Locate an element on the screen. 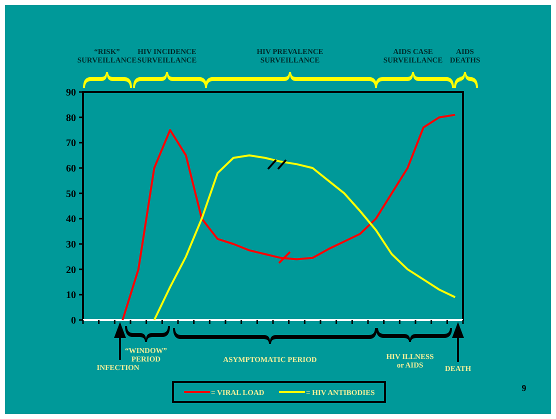 The height and width of the screenshot is (419, 556). y-tick-label: 40 is located at coordinates (71, 220).